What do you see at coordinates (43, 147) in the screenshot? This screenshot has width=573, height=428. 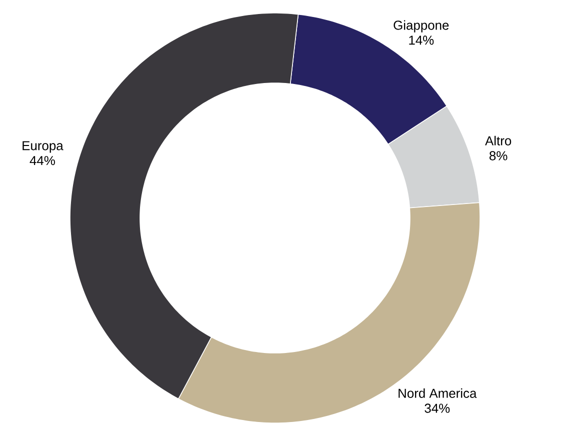 I see `slice-label: Europa` at bounding box center [43, 147].